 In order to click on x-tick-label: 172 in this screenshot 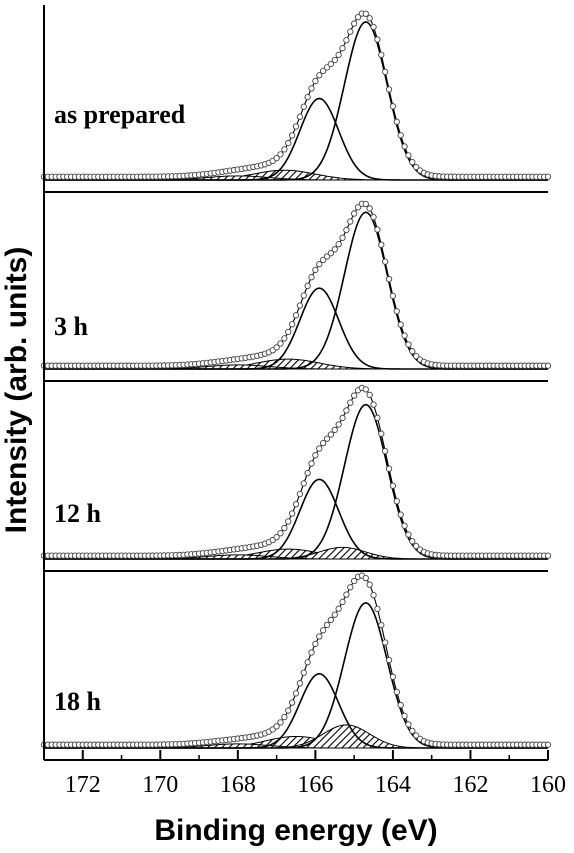, I will do `click(83, 785)`.